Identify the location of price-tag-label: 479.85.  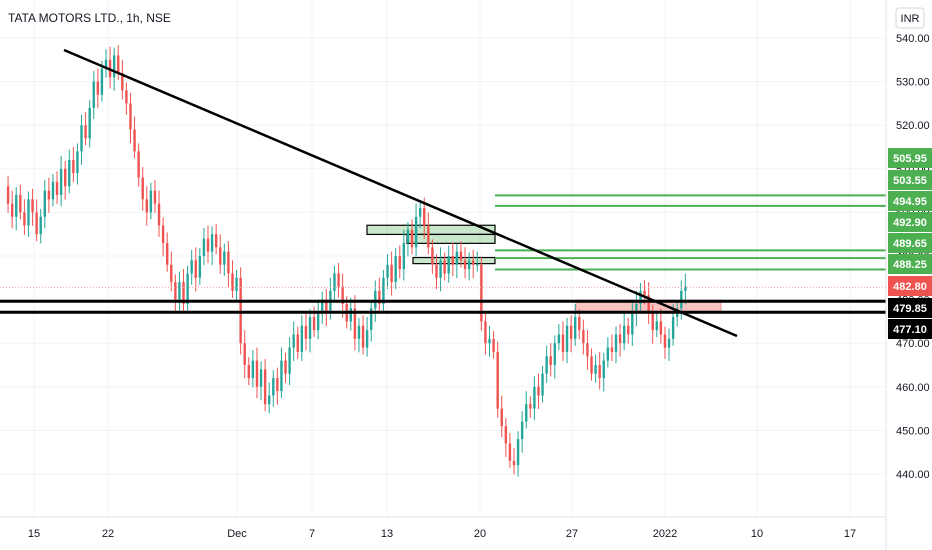
(910, 309).